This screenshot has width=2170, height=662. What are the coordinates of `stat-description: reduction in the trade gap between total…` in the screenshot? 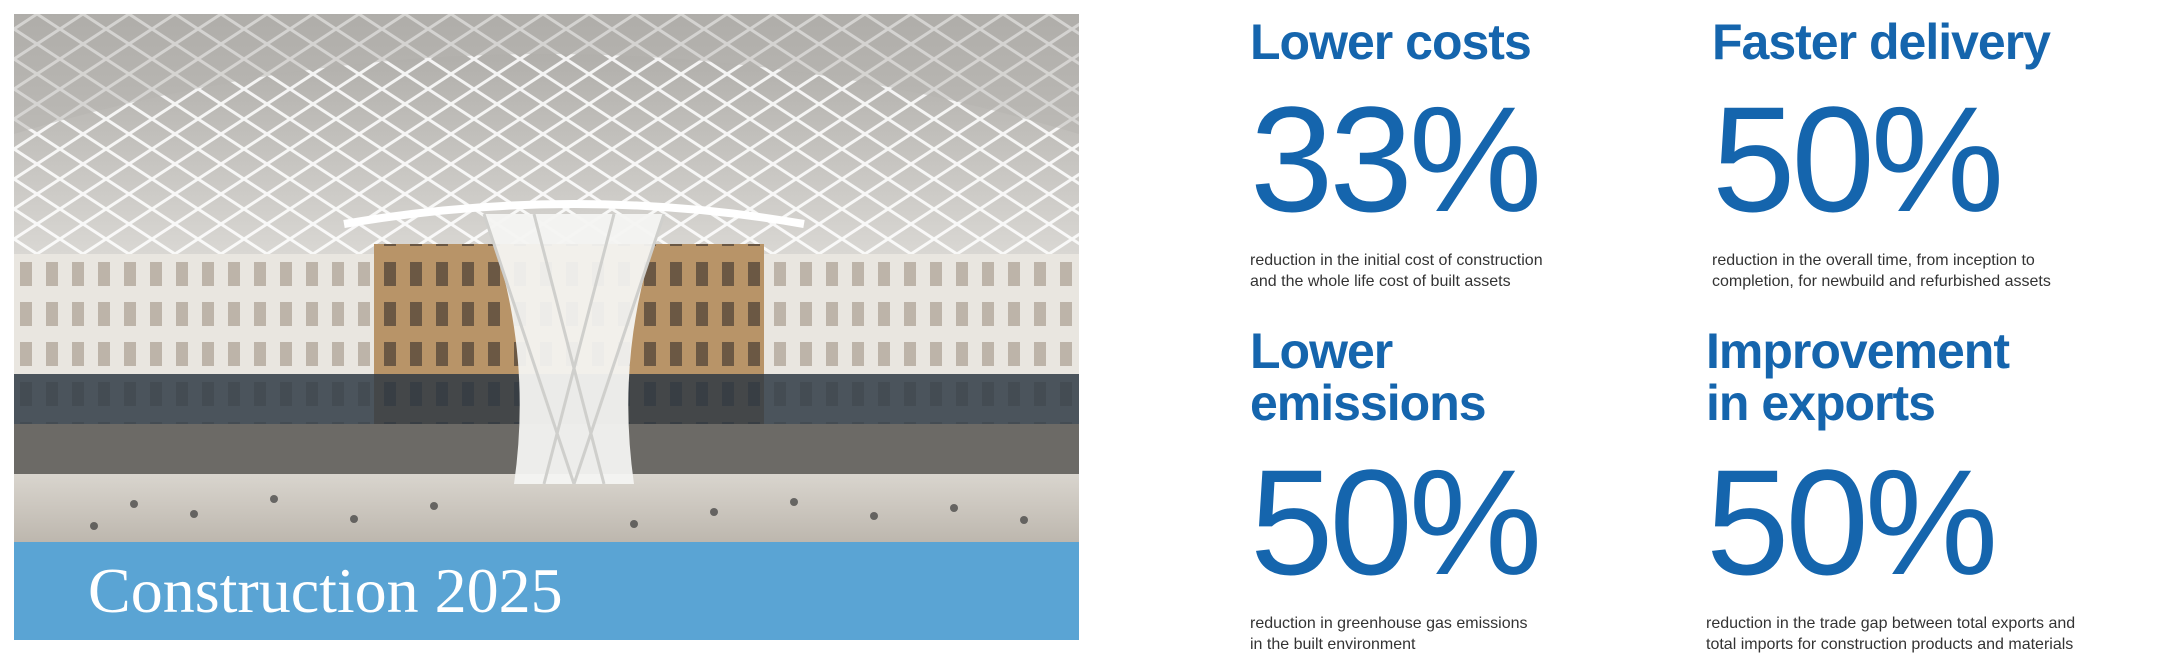 It's located at (1916, 634).